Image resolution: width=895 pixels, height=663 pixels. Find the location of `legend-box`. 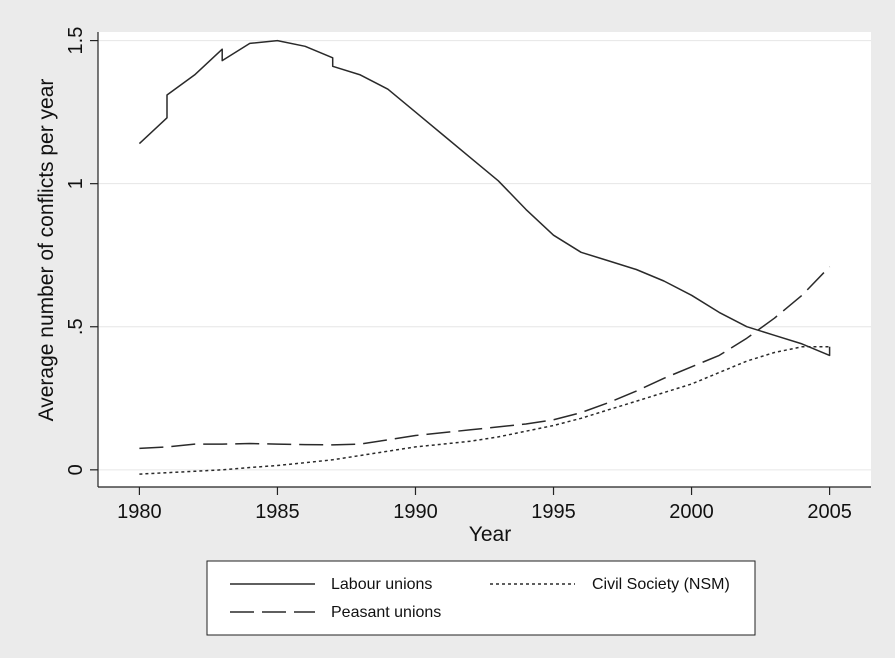

legend-box is located at coordinates (481, 598).